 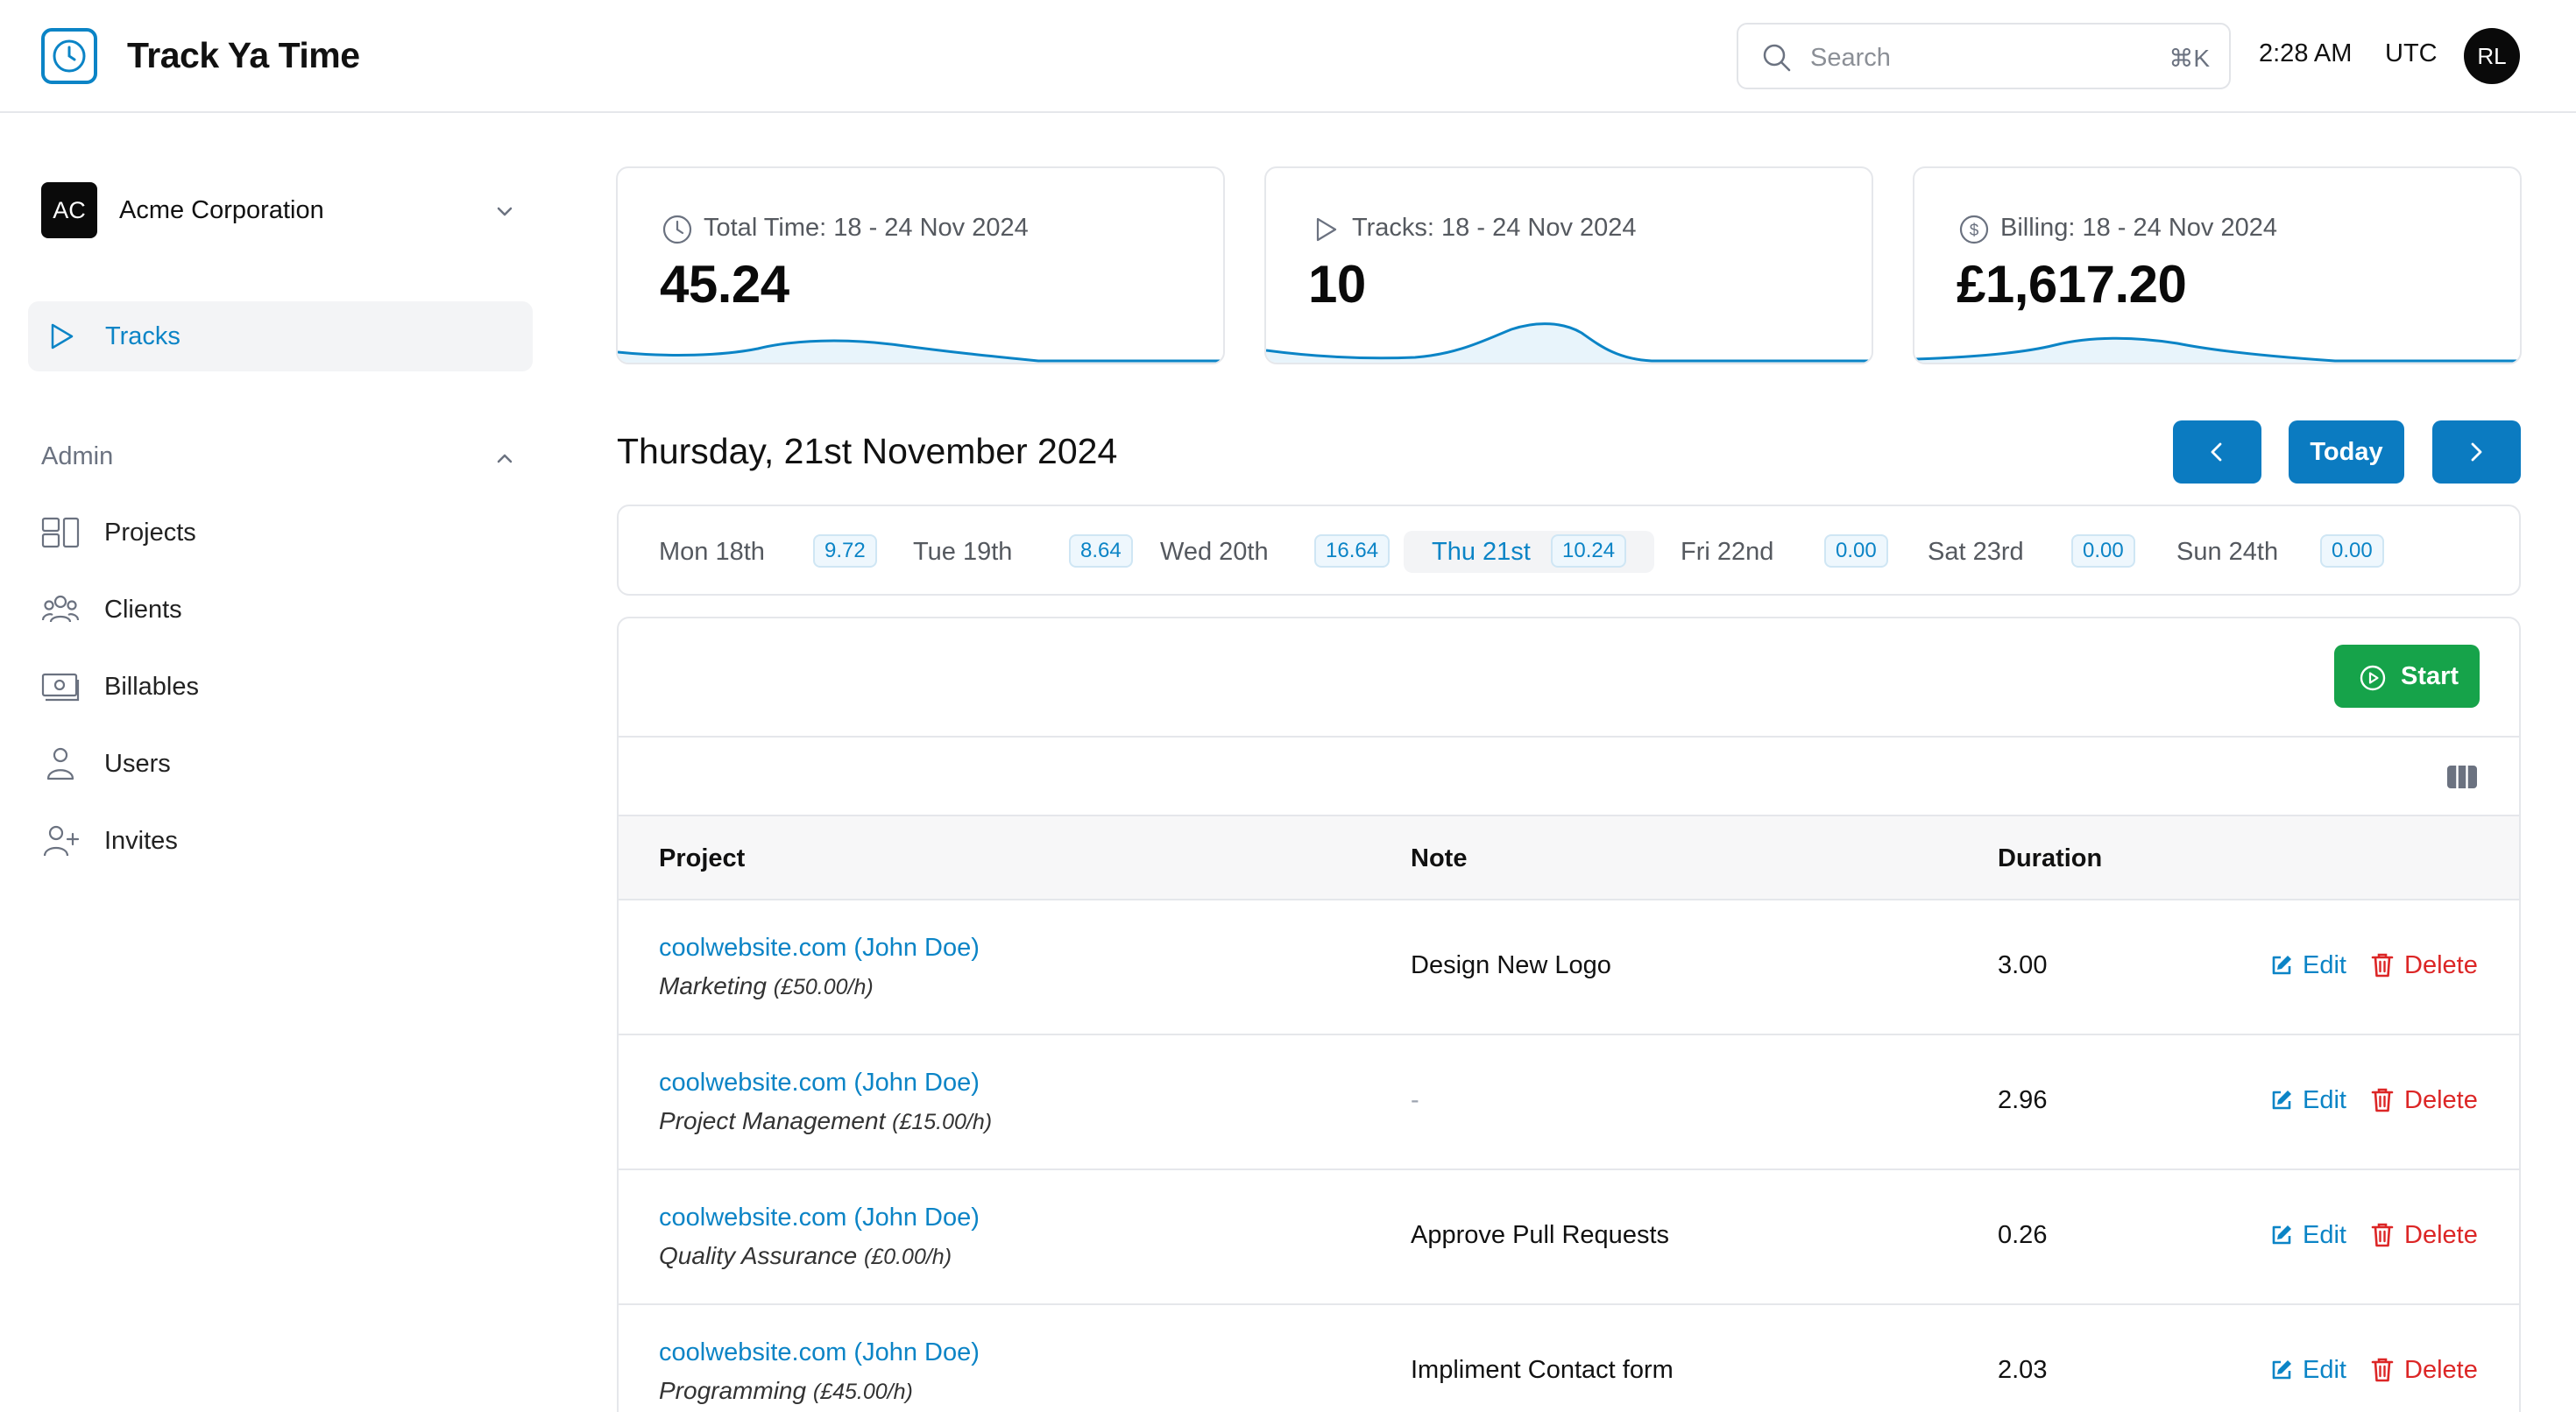 I want to click on org-switcher: AC Acme Corporation, so click(x=283, y=210).